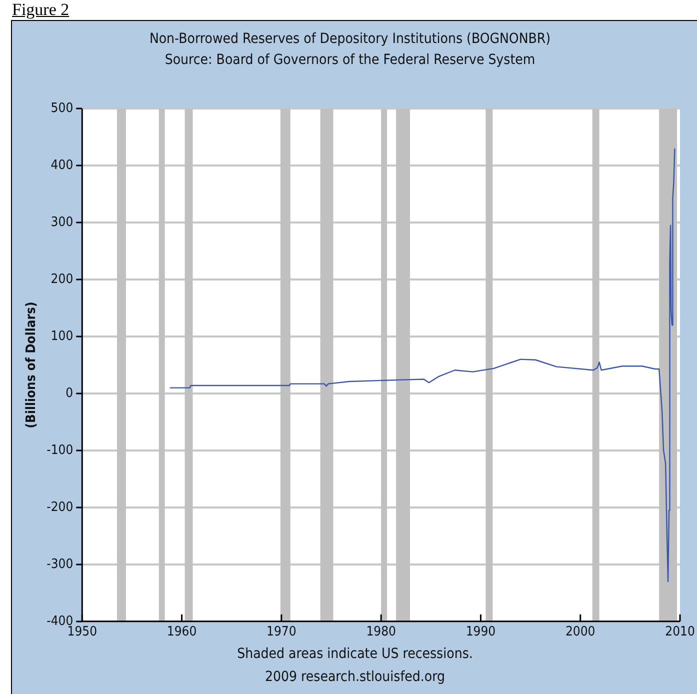 The height and width of the screenshot is (694, 697). Describe the element at coordinates (350, 39) in the screenshot. I see `chart-title: Non-Borrowed Reserves of Depository Institutions (BOGNONBR)` at that location.